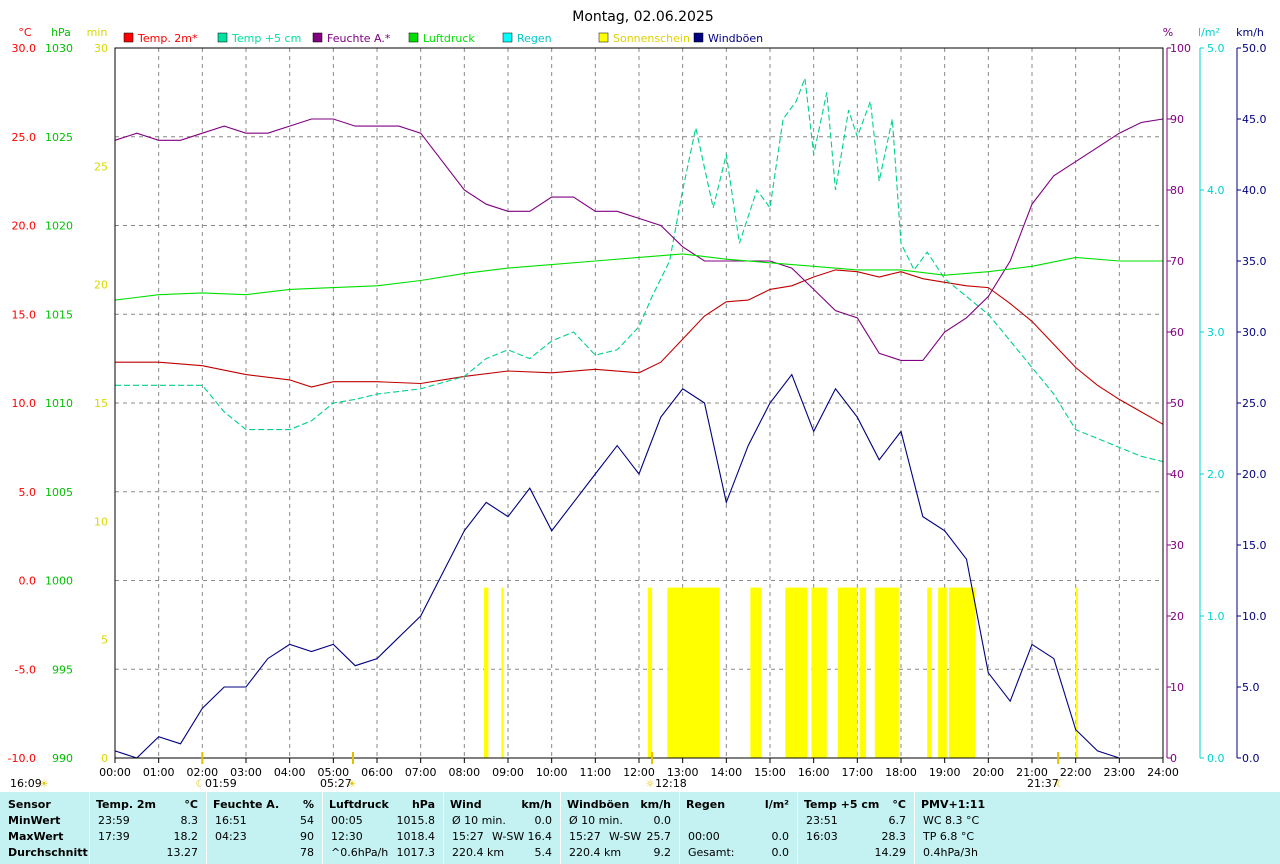  I want to click on marker-label: 21:37, so click(1043, 783).